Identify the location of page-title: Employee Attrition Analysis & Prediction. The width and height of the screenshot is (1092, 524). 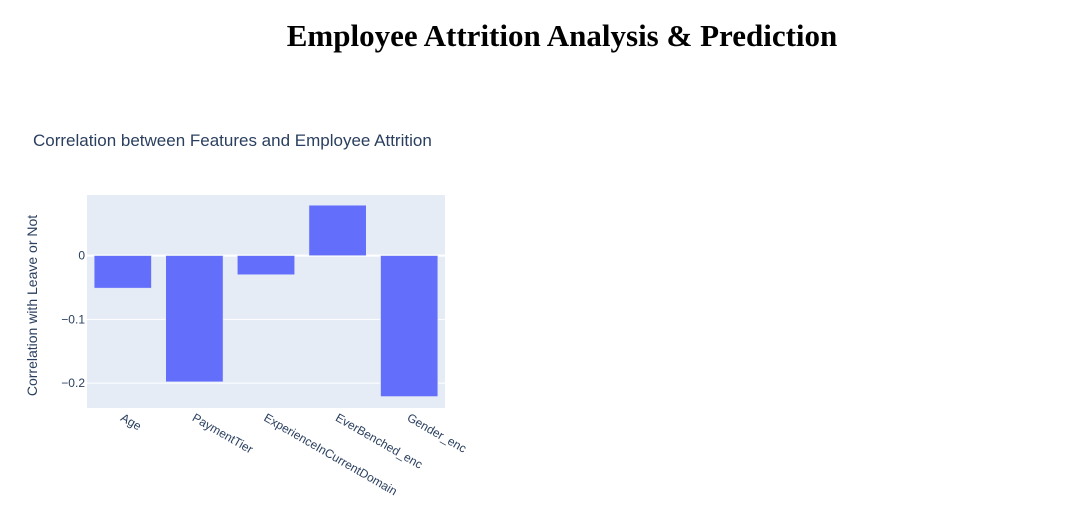
(562, 35).